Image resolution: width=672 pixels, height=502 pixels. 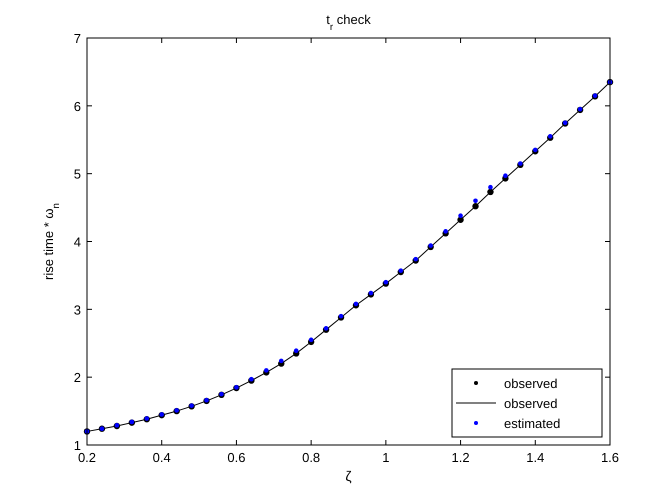 What do you see at coordinates (77, 445) in the screenshot?
I see `y-tick-label: 1` at bounding box center [77, 445].